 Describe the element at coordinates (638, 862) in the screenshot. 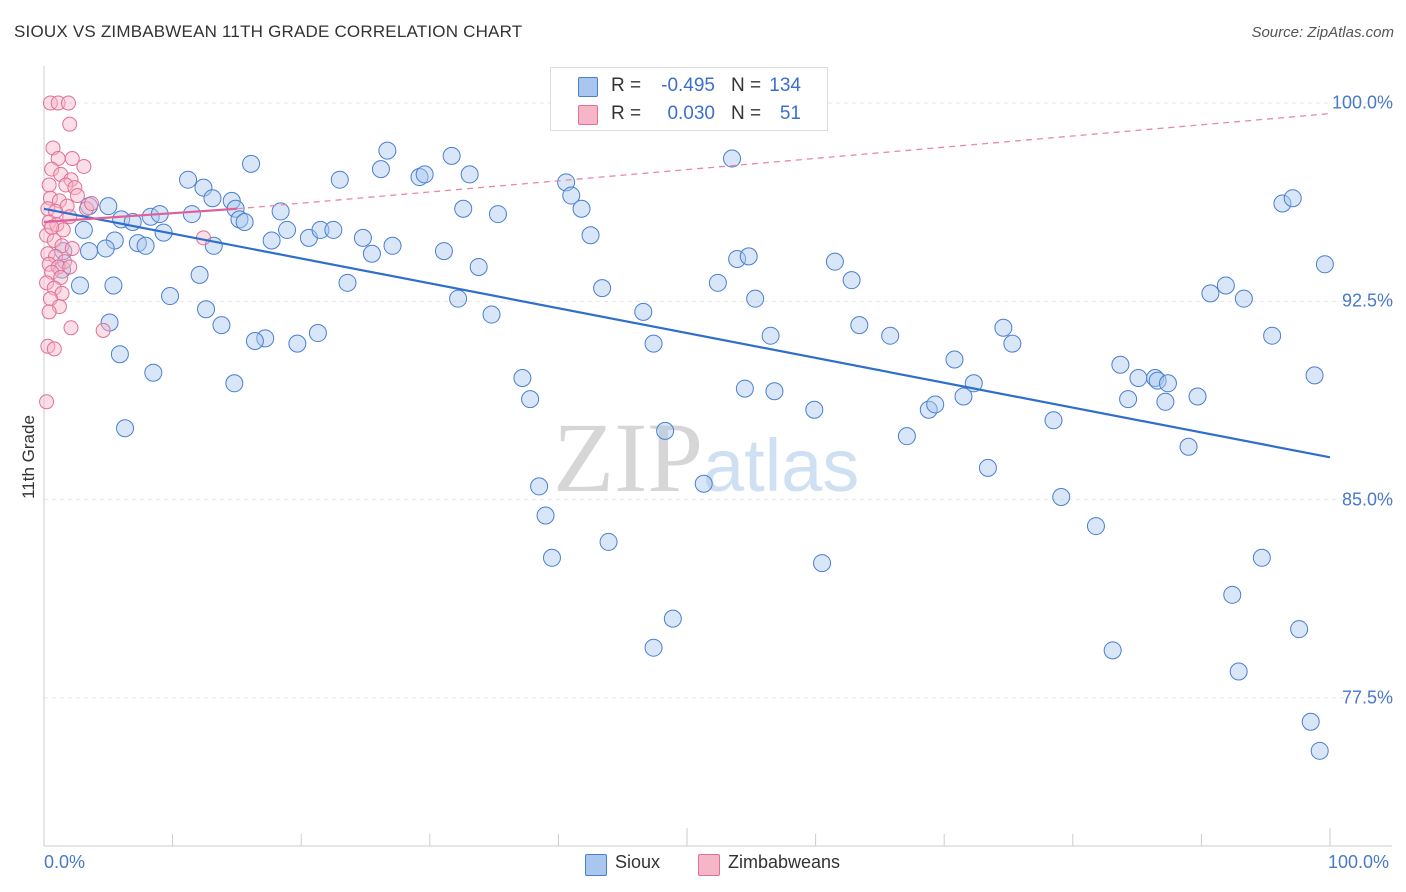

I see `bottom-legend-label-sioux: Sioux` at that location.